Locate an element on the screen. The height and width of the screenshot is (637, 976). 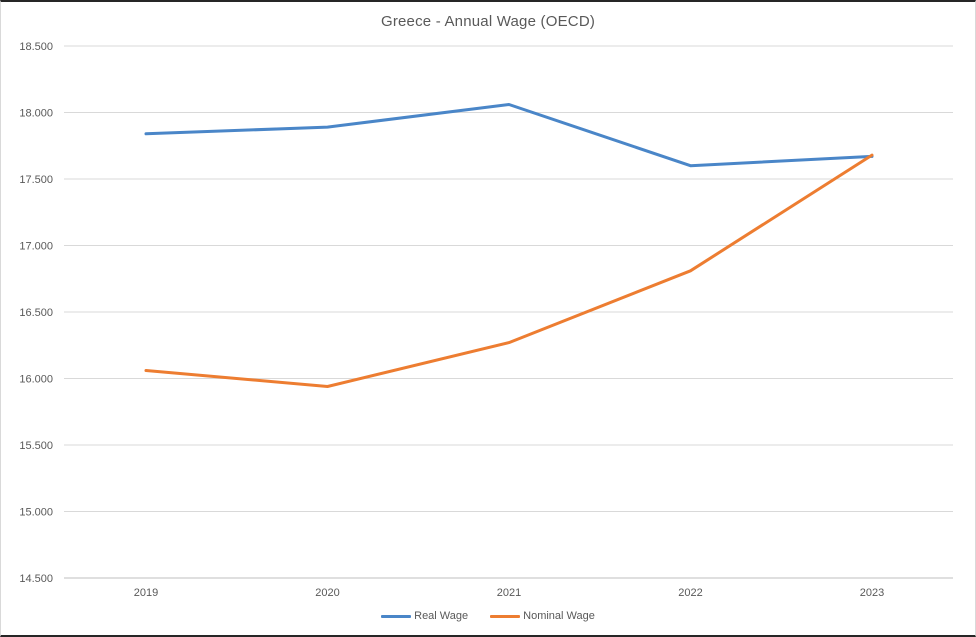
legend-item-nominal-wage: Nominal Wage is located at coordinates (542, 616).